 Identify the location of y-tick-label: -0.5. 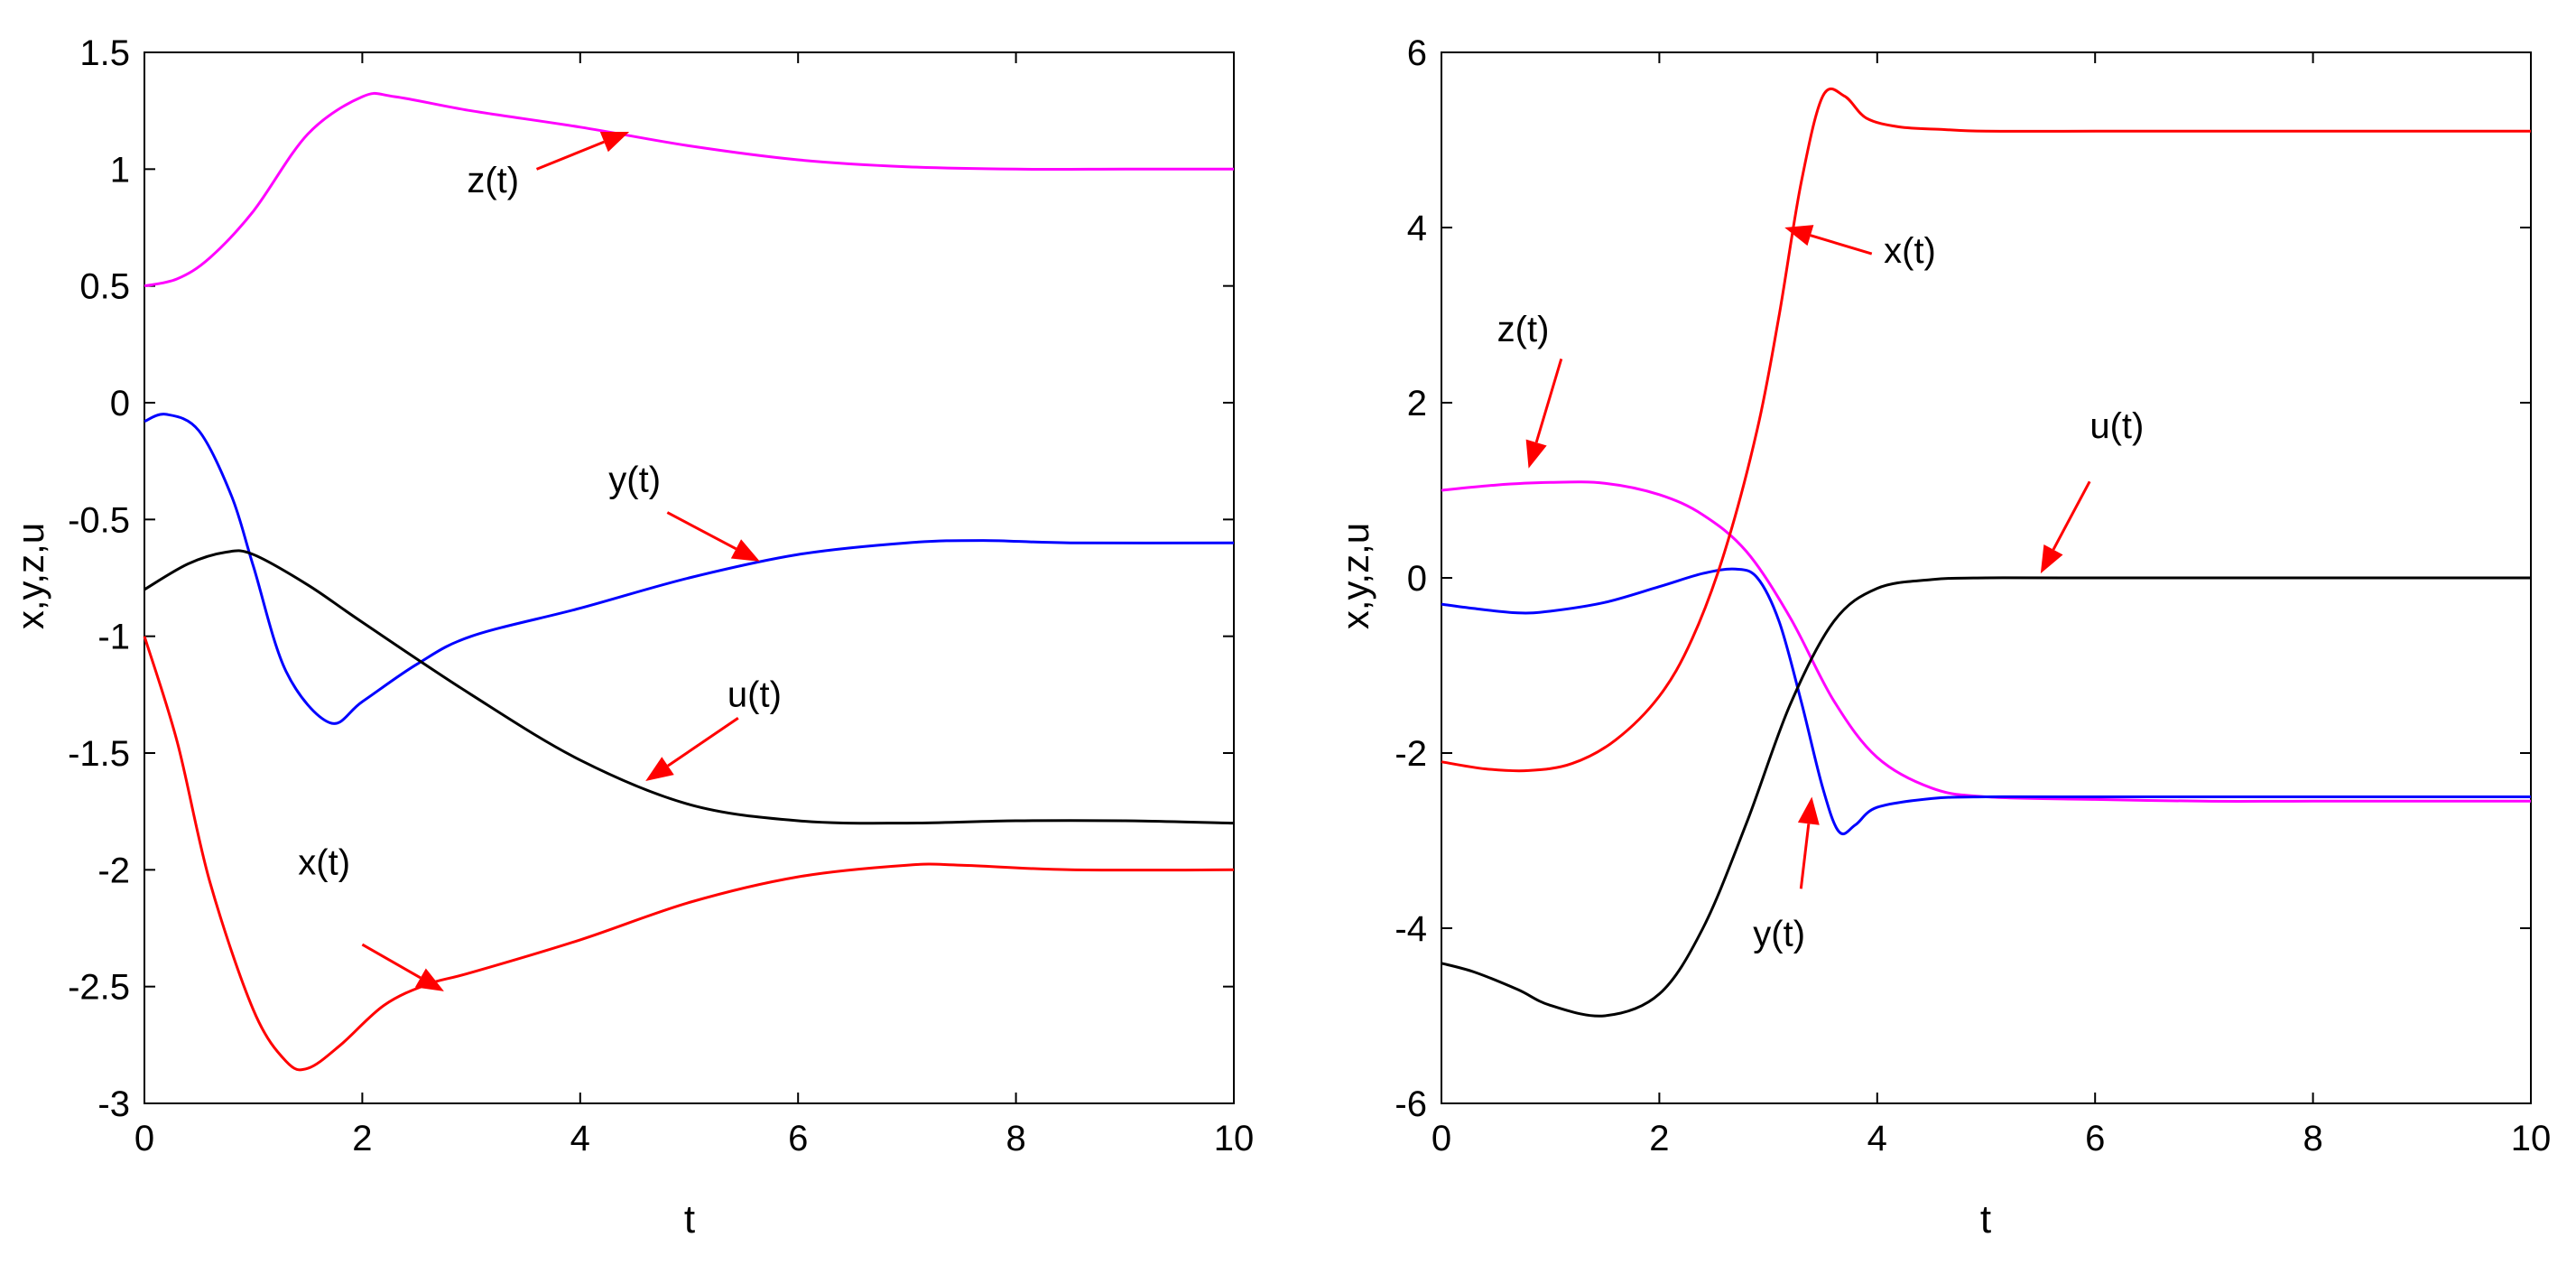
(99, 520).